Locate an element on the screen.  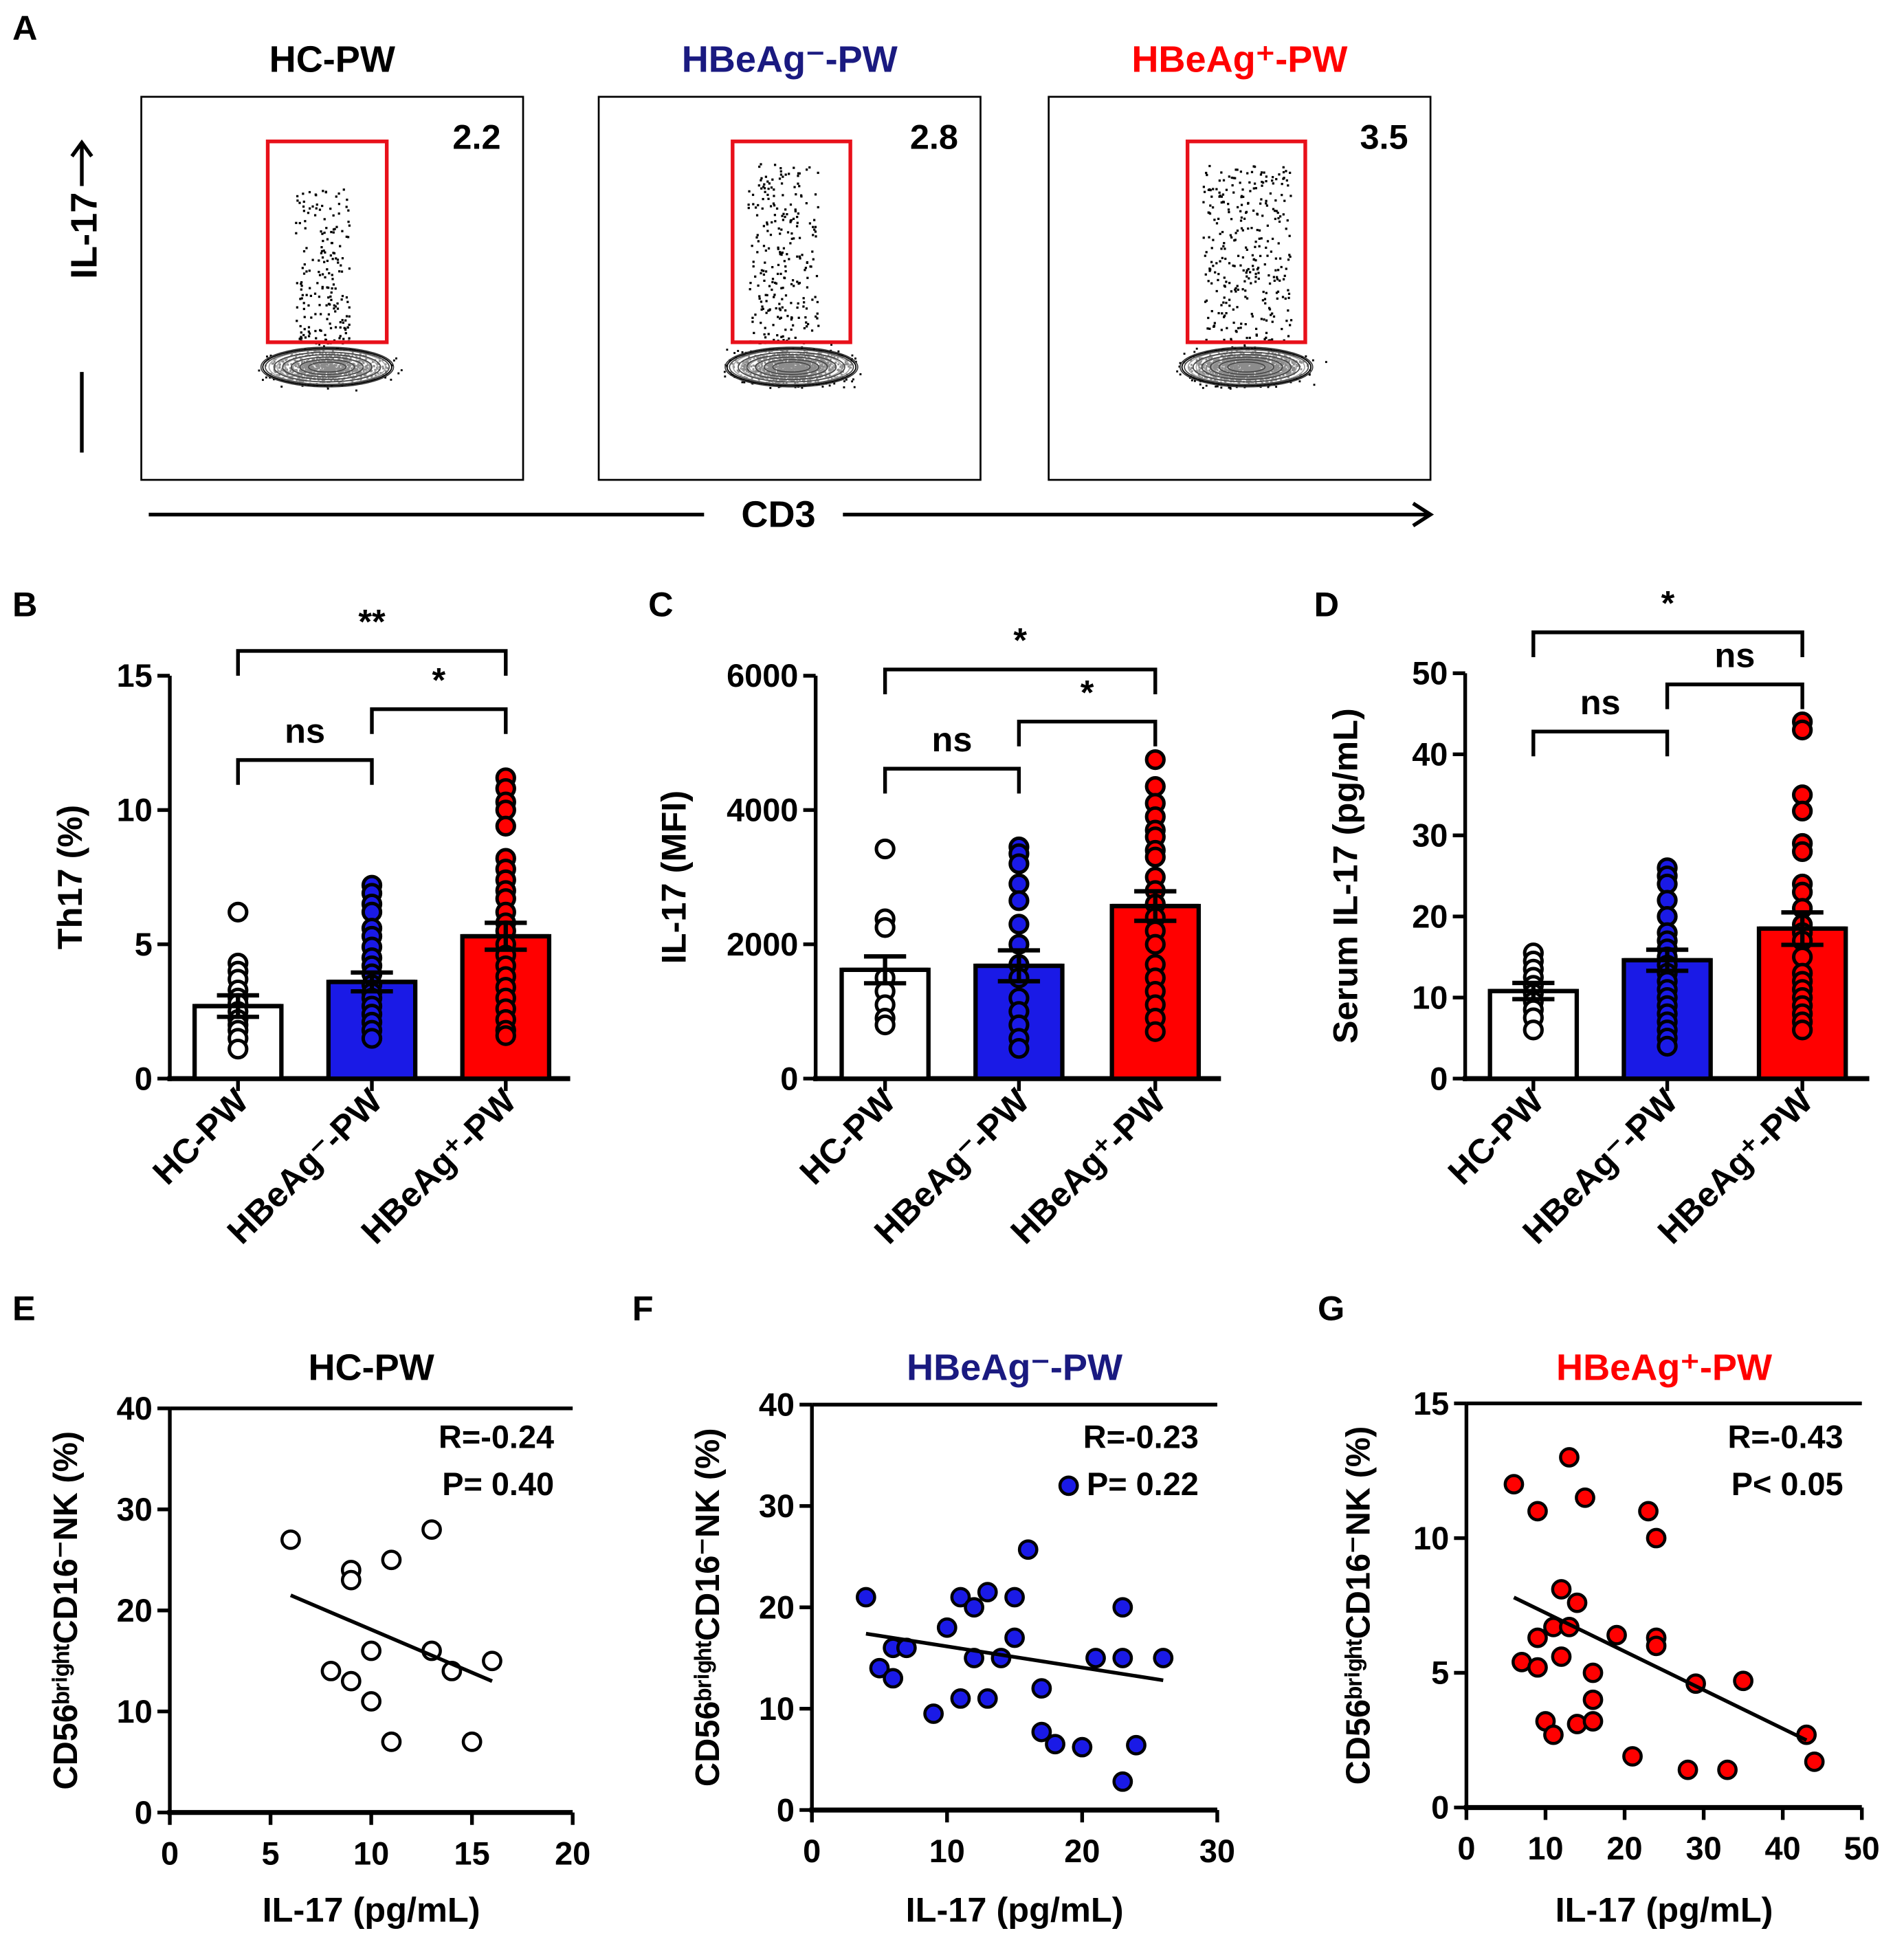
x-tick-label: 30 is located at coordinates (1217, 1851).